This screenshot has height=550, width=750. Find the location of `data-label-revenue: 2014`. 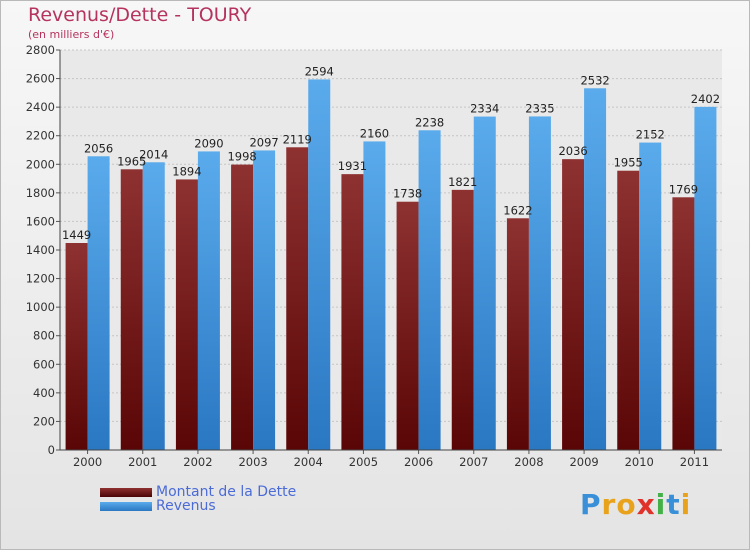

data-label-revenue: 2014 is located at coordinates (153, 154).